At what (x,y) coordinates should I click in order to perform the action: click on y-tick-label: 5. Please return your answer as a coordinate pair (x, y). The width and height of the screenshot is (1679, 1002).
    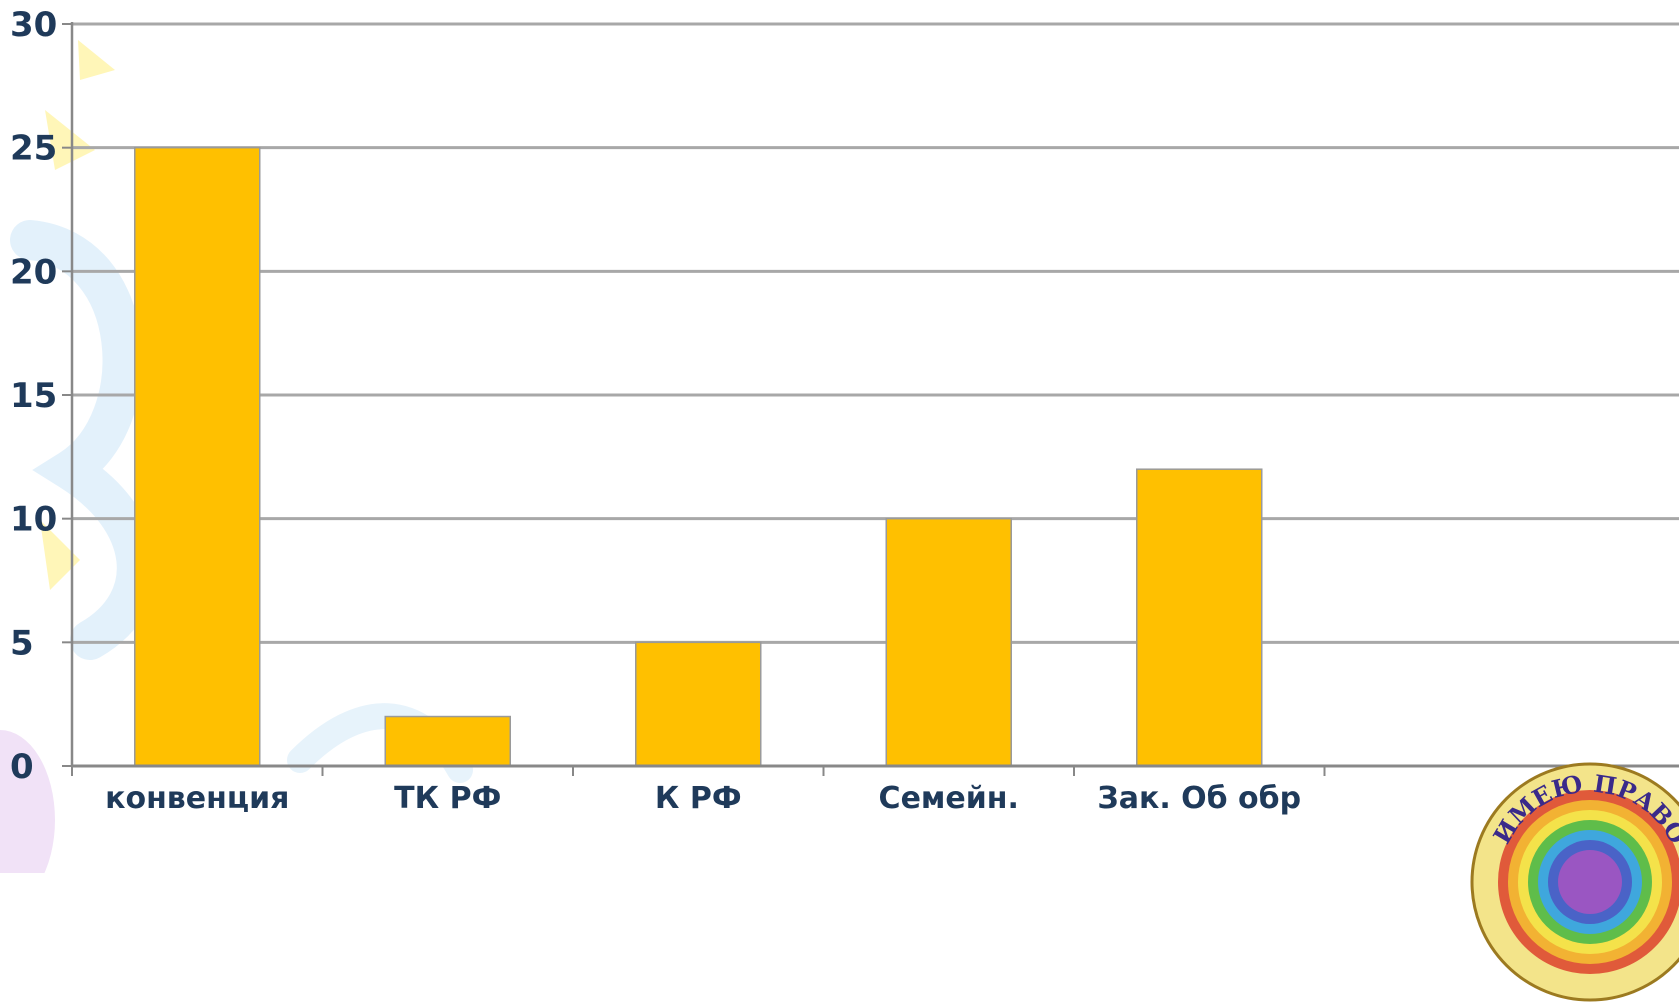
    Looking at the image, I should click on (22, 643).